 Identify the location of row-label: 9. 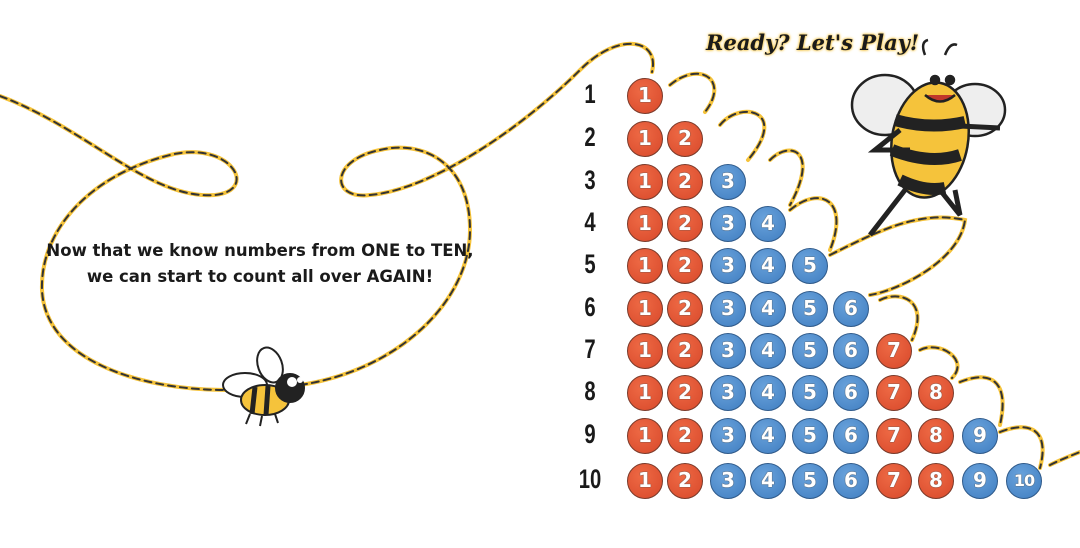
(590, 434).